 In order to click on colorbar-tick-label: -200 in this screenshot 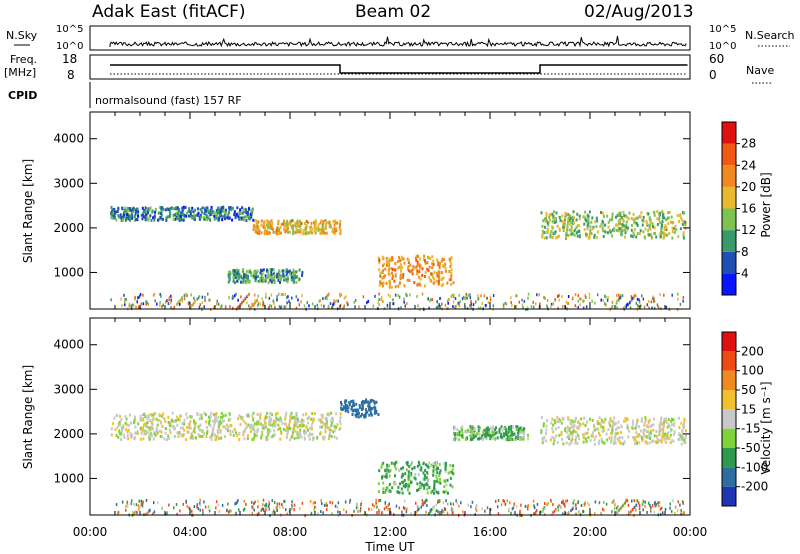, I will do `click(754, 487)`.